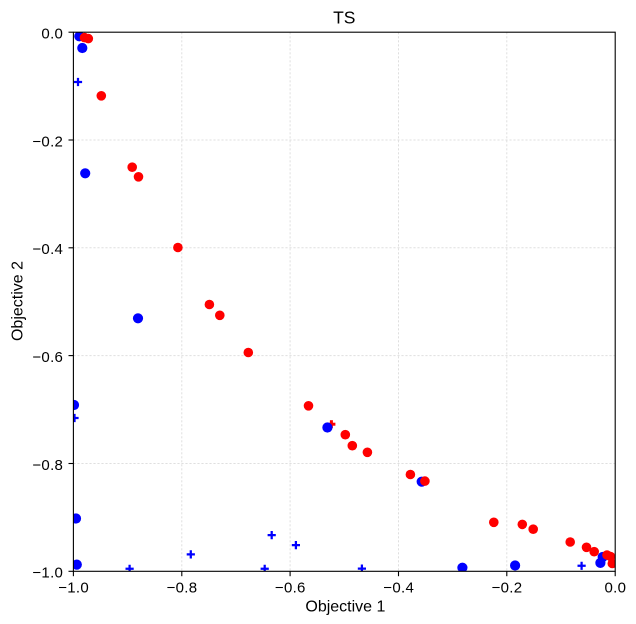  Describe the element at coordinates (344, 18) in the screenshot. I see `svg-text: TS` at that location.